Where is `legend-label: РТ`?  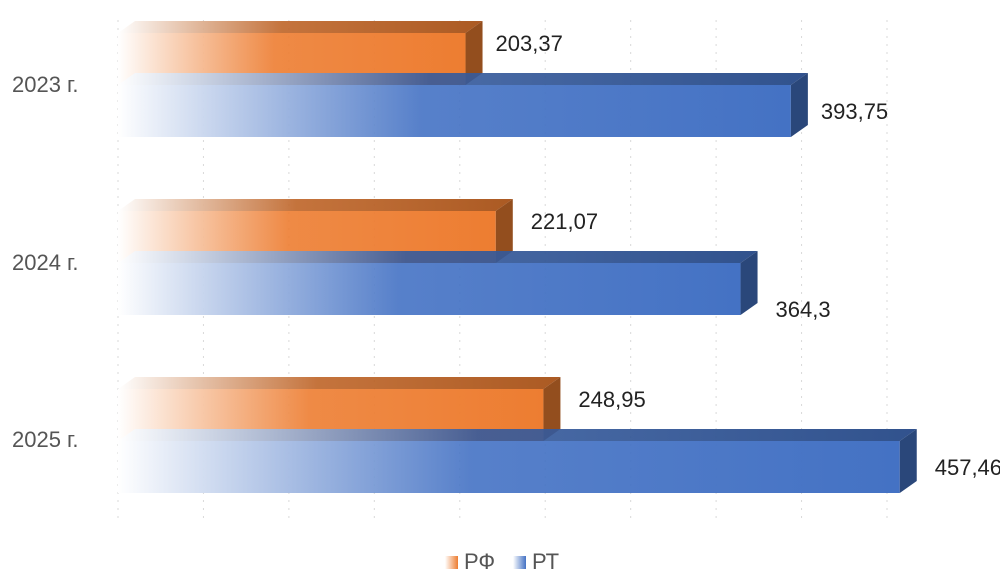
legend-label: РТ is located at coordinates (545, 561).